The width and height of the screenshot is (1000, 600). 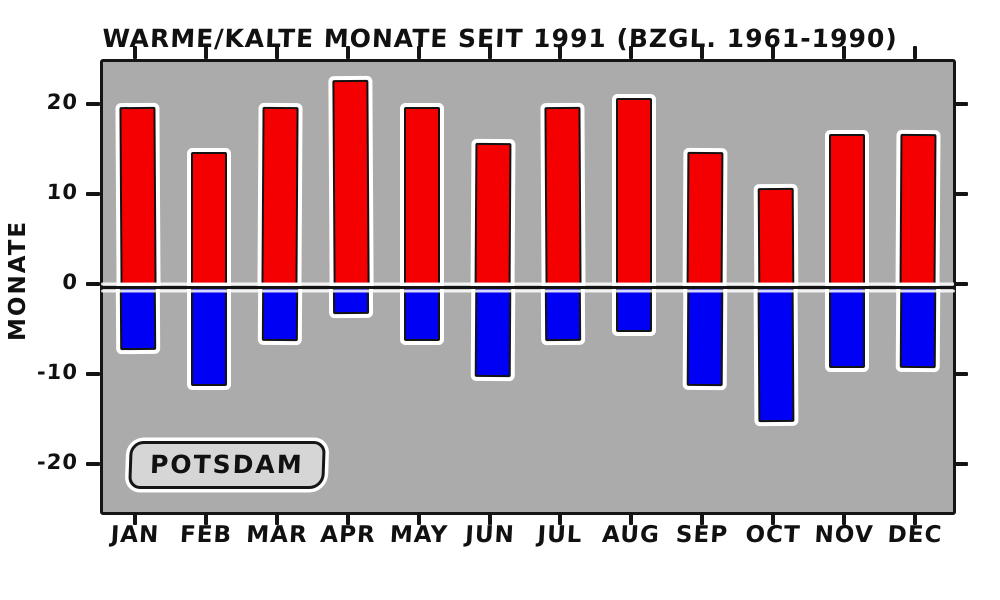 I want to click on y-tick-right--10, so click(x=961, y=374).